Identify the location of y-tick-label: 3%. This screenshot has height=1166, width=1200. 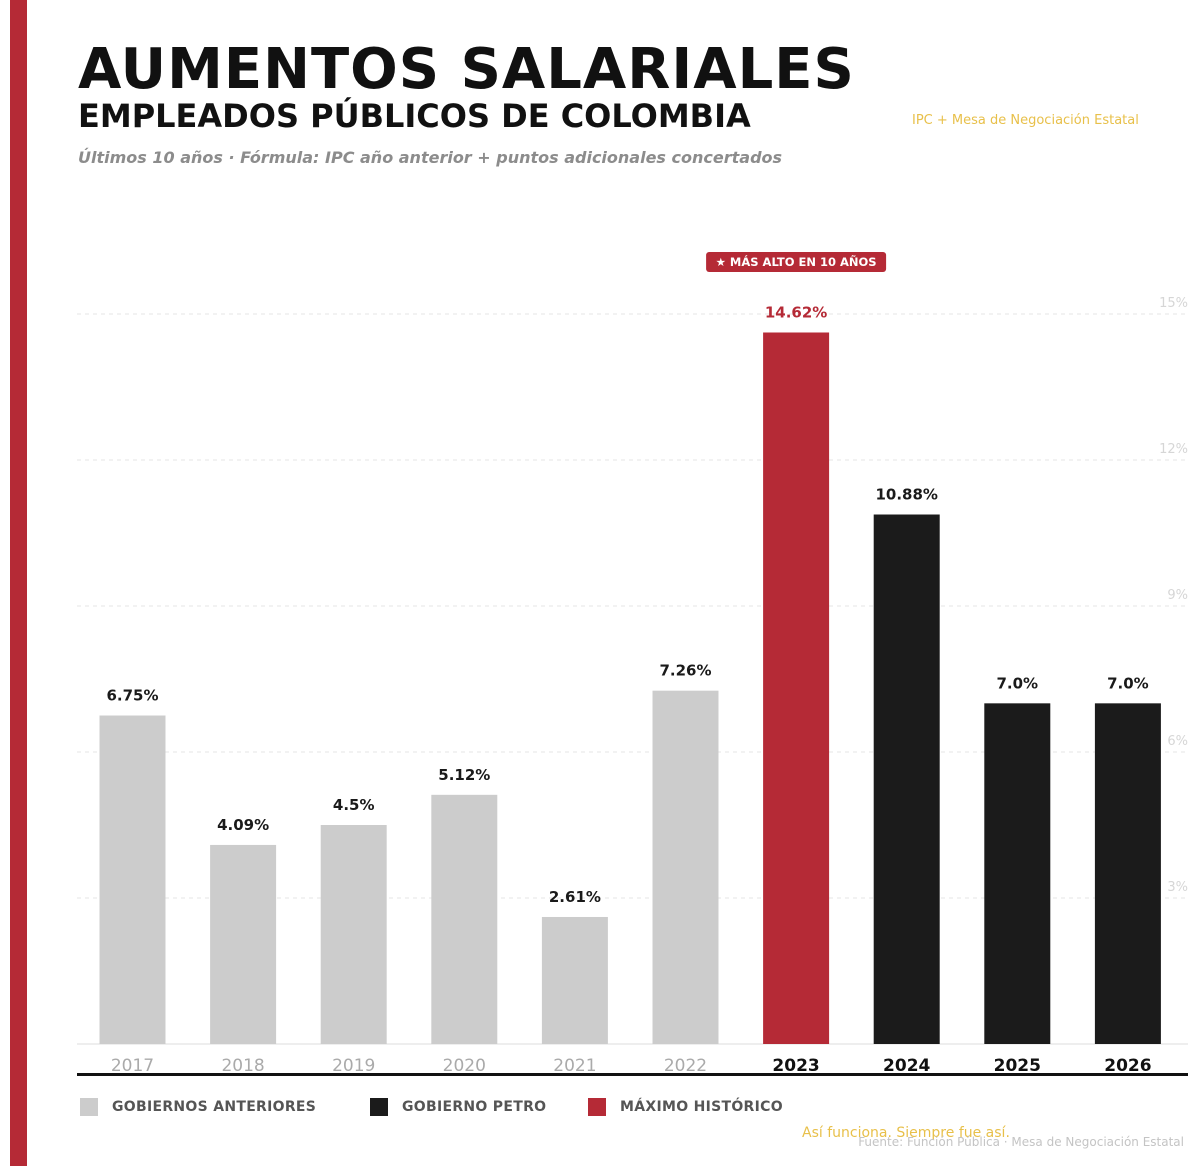
(1177, 887).